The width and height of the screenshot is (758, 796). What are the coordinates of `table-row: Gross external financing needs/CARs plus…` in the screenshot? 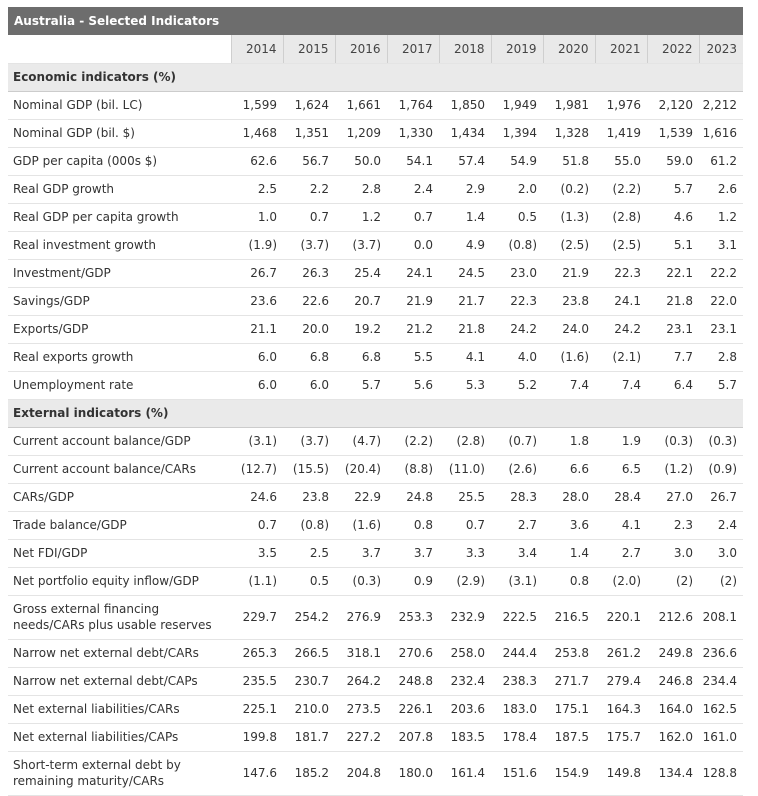 It's located at (375, 617).